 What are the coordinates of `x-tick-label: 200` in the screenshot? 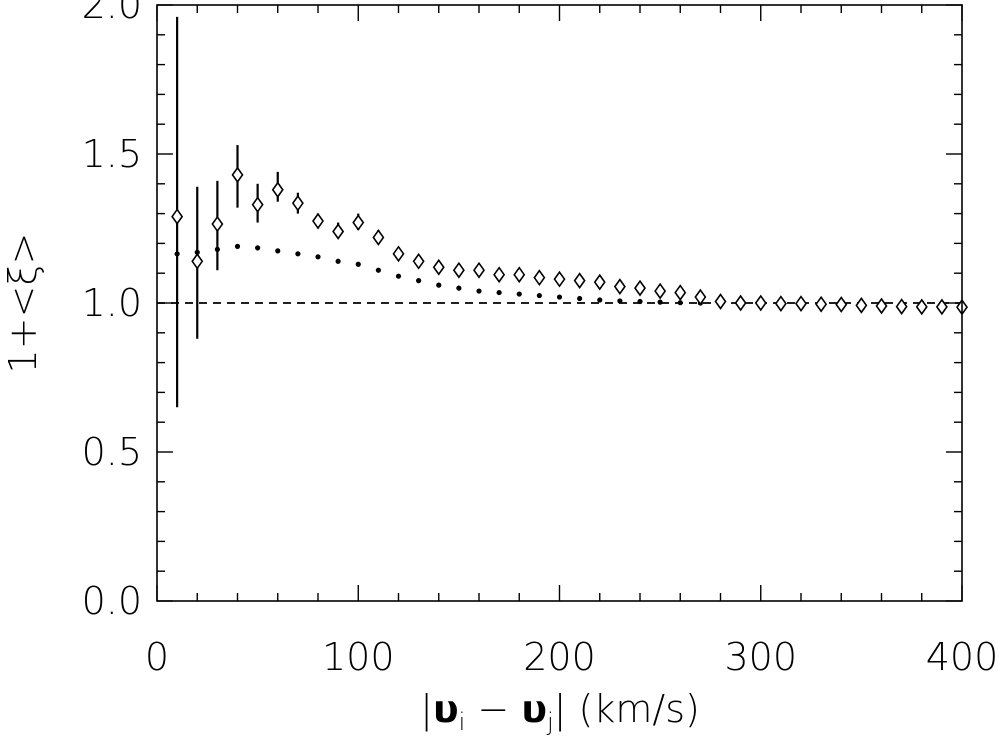 It's located at (559, 657).